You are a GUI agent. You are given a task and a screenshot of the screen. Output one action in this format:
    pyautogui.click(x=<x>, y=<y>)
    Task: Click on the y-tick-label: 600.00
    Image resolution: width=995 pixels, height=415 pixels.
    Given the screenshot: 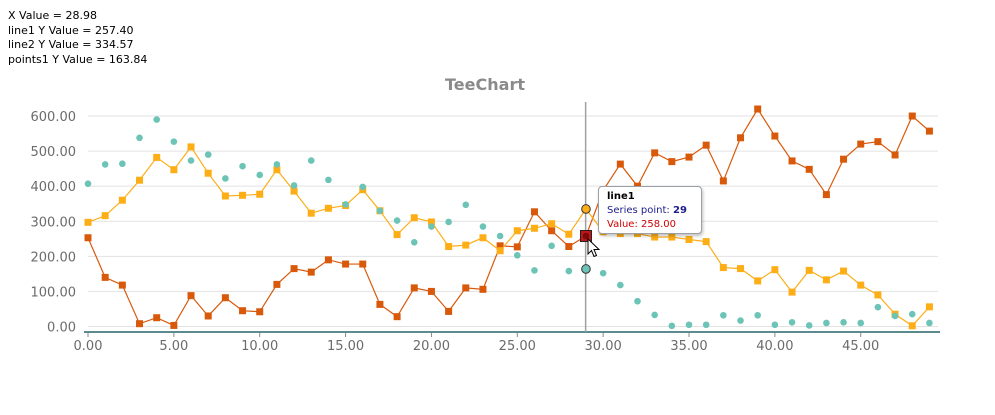 What is the action you would take?
    pyautogui.click(x=54, y=117)
    